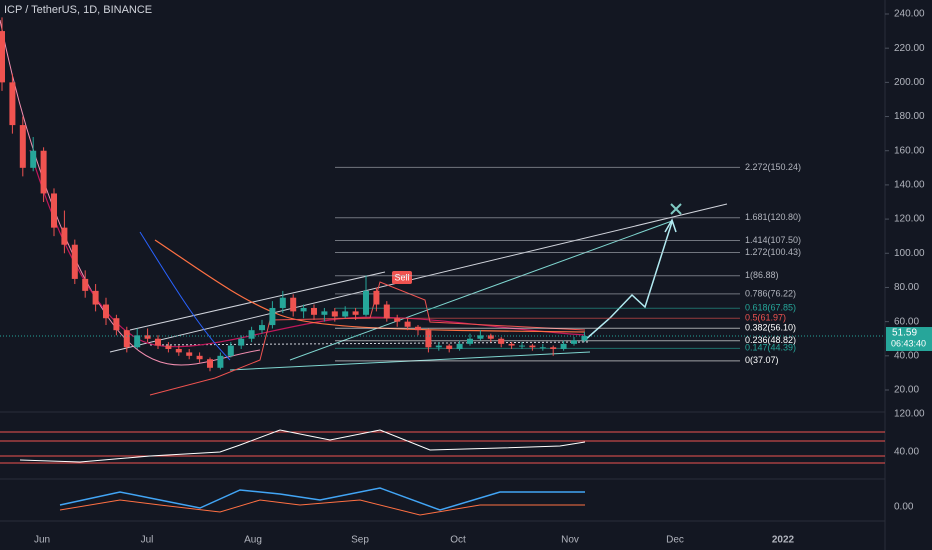 Image resolution: width=932 pixels, height=550 pixels. I want to click on x-tick-label: Jul, so click(147, 540).